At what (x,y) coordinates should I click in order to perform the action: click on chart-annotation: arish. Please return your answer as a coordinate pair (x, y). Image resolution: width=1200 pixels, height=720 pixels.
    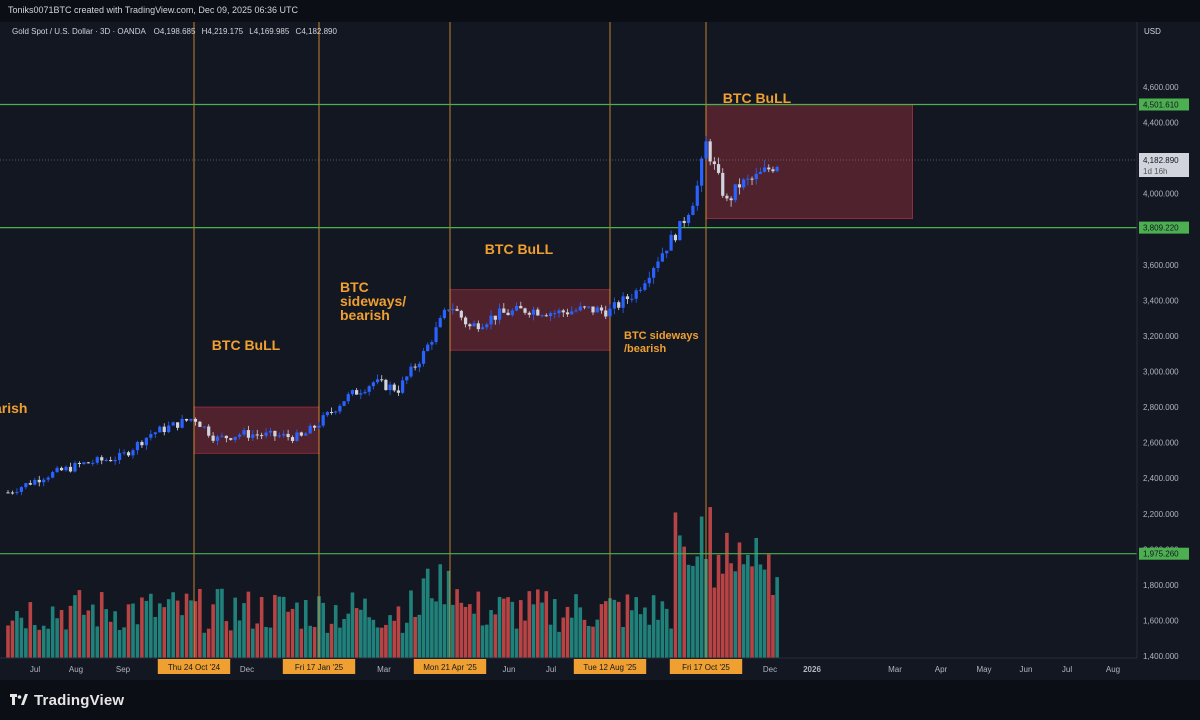
    Looking at the image, I should click on (13, 408).